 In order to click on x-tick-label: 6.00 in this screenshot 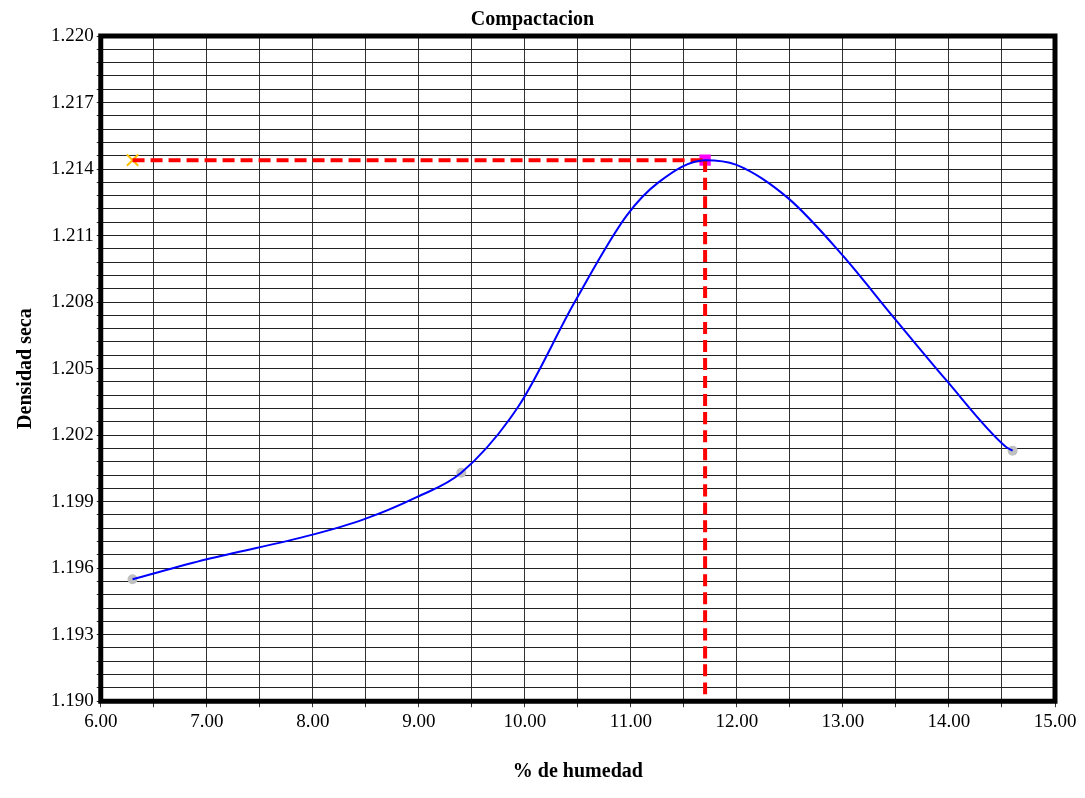, I will do `click(101, 720)`.